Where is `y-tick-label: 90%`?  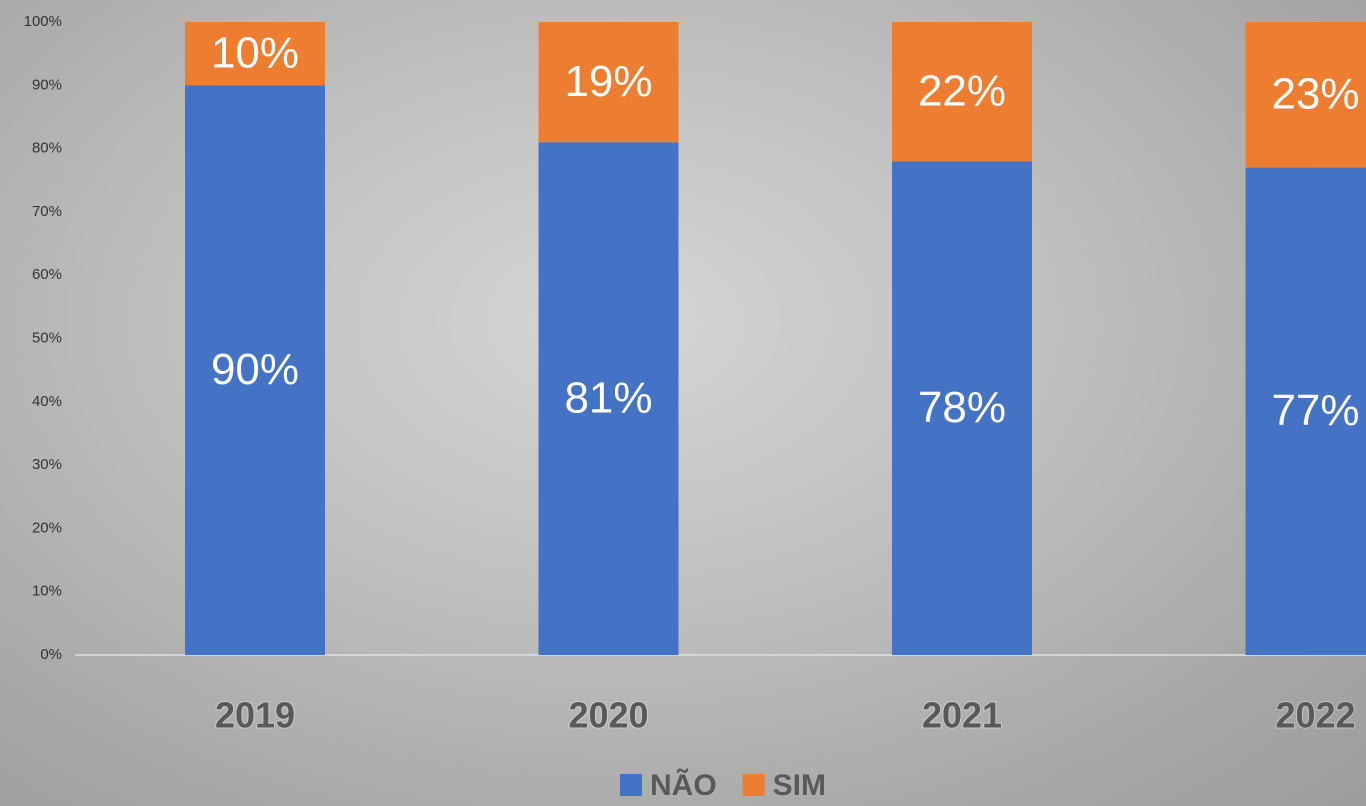
y-tick-label: 90% is located at coordinates (47, 84).